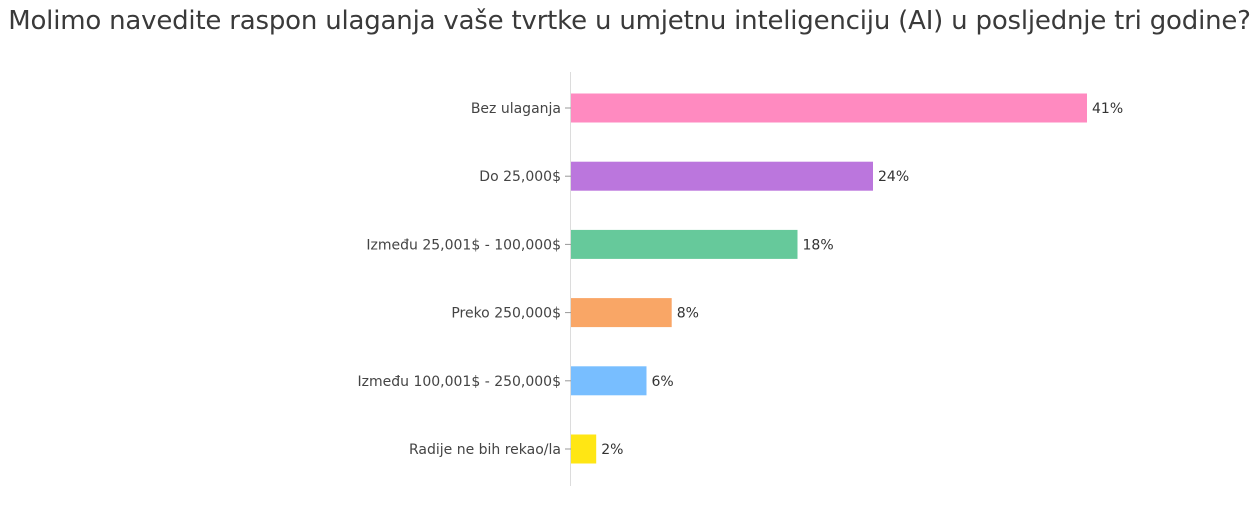 The width and height of the screenshot is (1259, 509). Describe the element at coordinates (485, 450) in the screenshot. I see `category-label: Radije ne bih rekao/la` at that location.